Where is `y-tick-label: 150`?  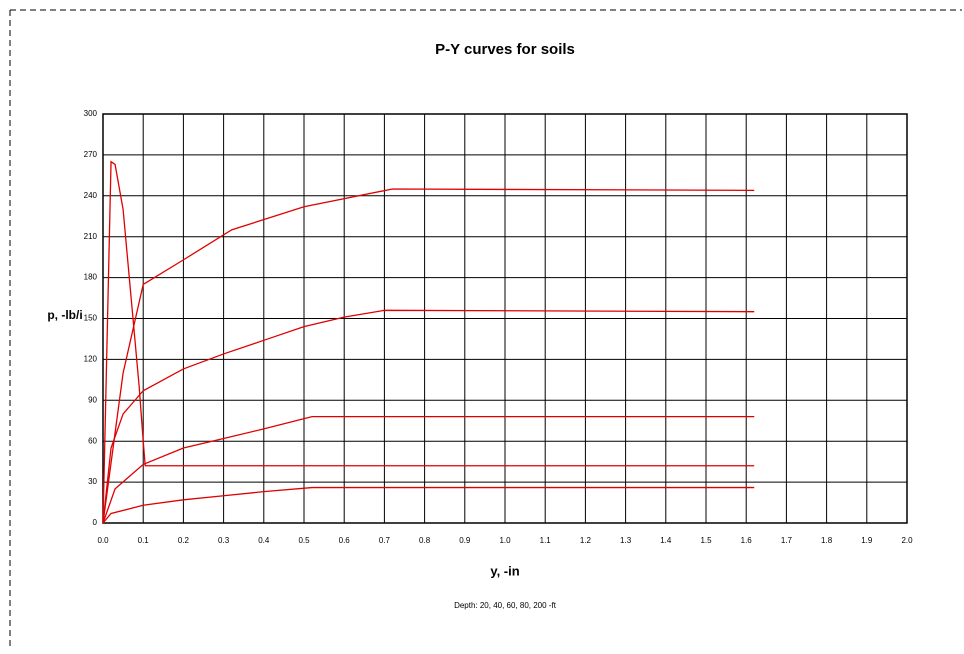
y-tick-label: 150 is located at coordinates (91, 318).